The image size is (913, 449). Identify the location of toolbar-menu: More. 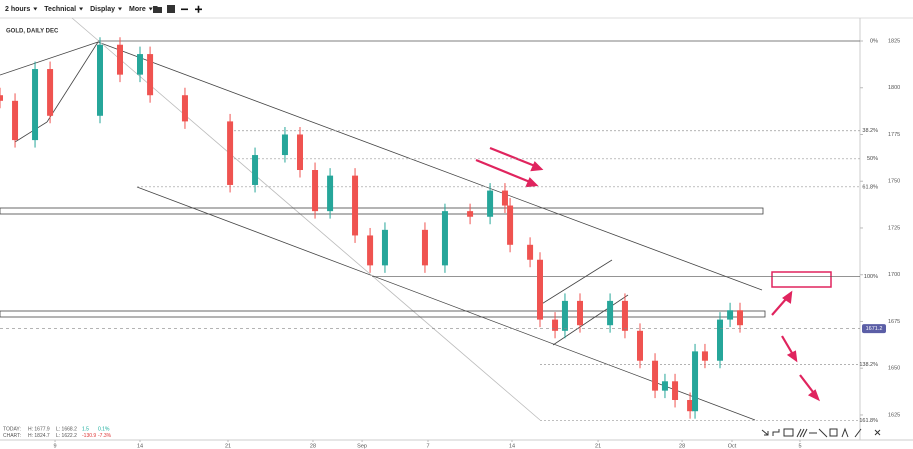
(137, 9).